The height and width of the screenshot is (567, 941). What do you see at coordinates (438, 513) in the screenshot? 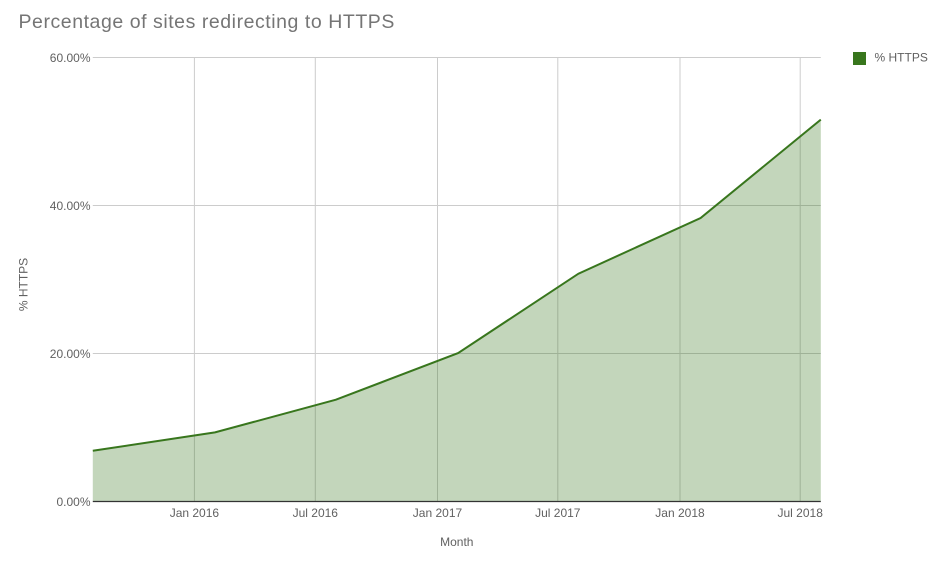
I see `svg-text: Jan 2017` at bounding box center [438, 513].